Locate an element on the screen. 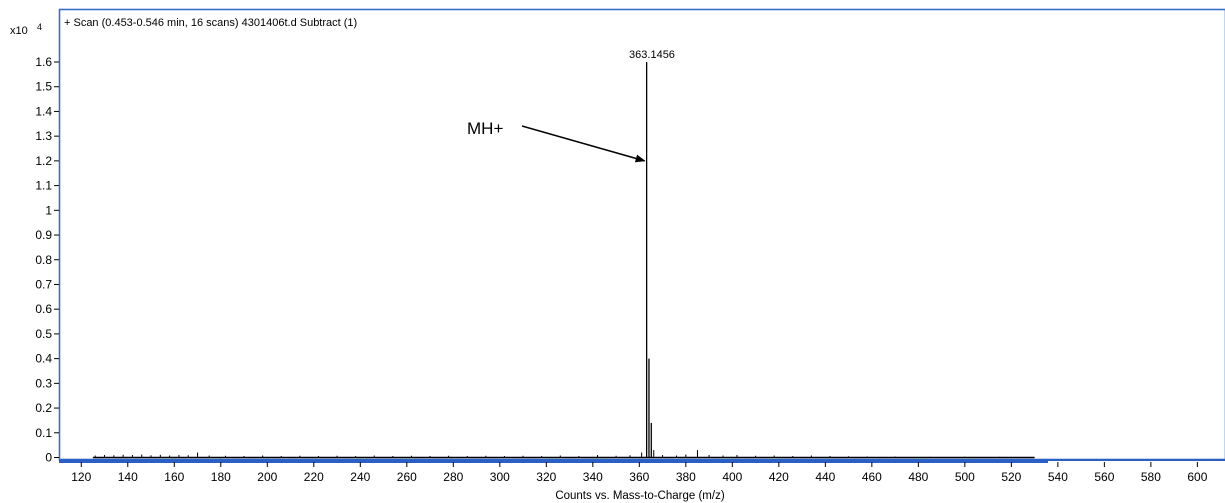 The width and height of the screenshot is (1225, 503). x-tick-label: 420 is located at coordinates (779, 477).